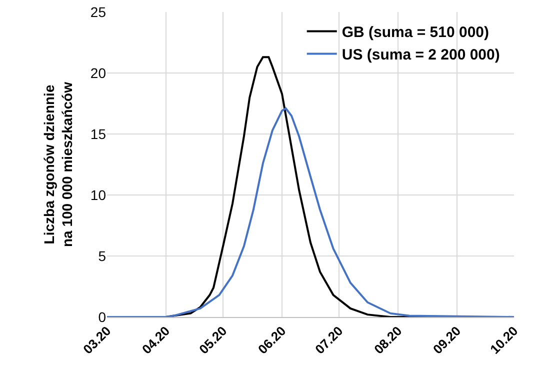  I want to click on y-tick-label: 0, so click(102, 316).